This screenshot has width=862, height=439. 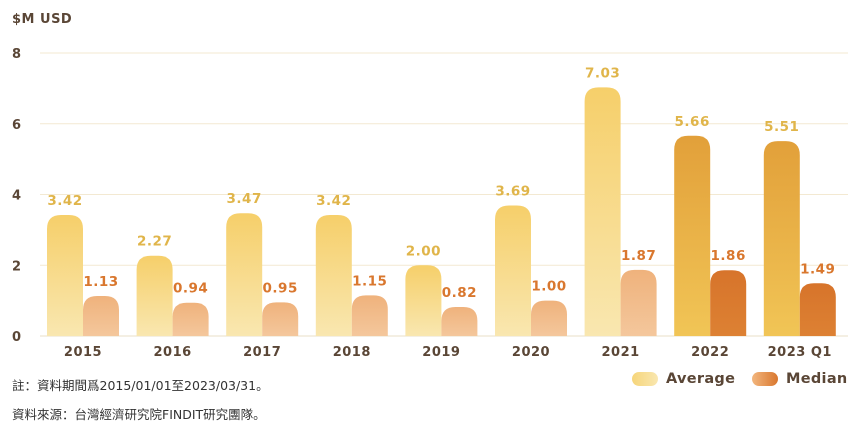 What do you see at coordinates (139, 414) in the screenshot?
I see `source-note: 資料來源：台灣經濟研究院FINDIT研究團隊。` at bounding box center [139, 414].